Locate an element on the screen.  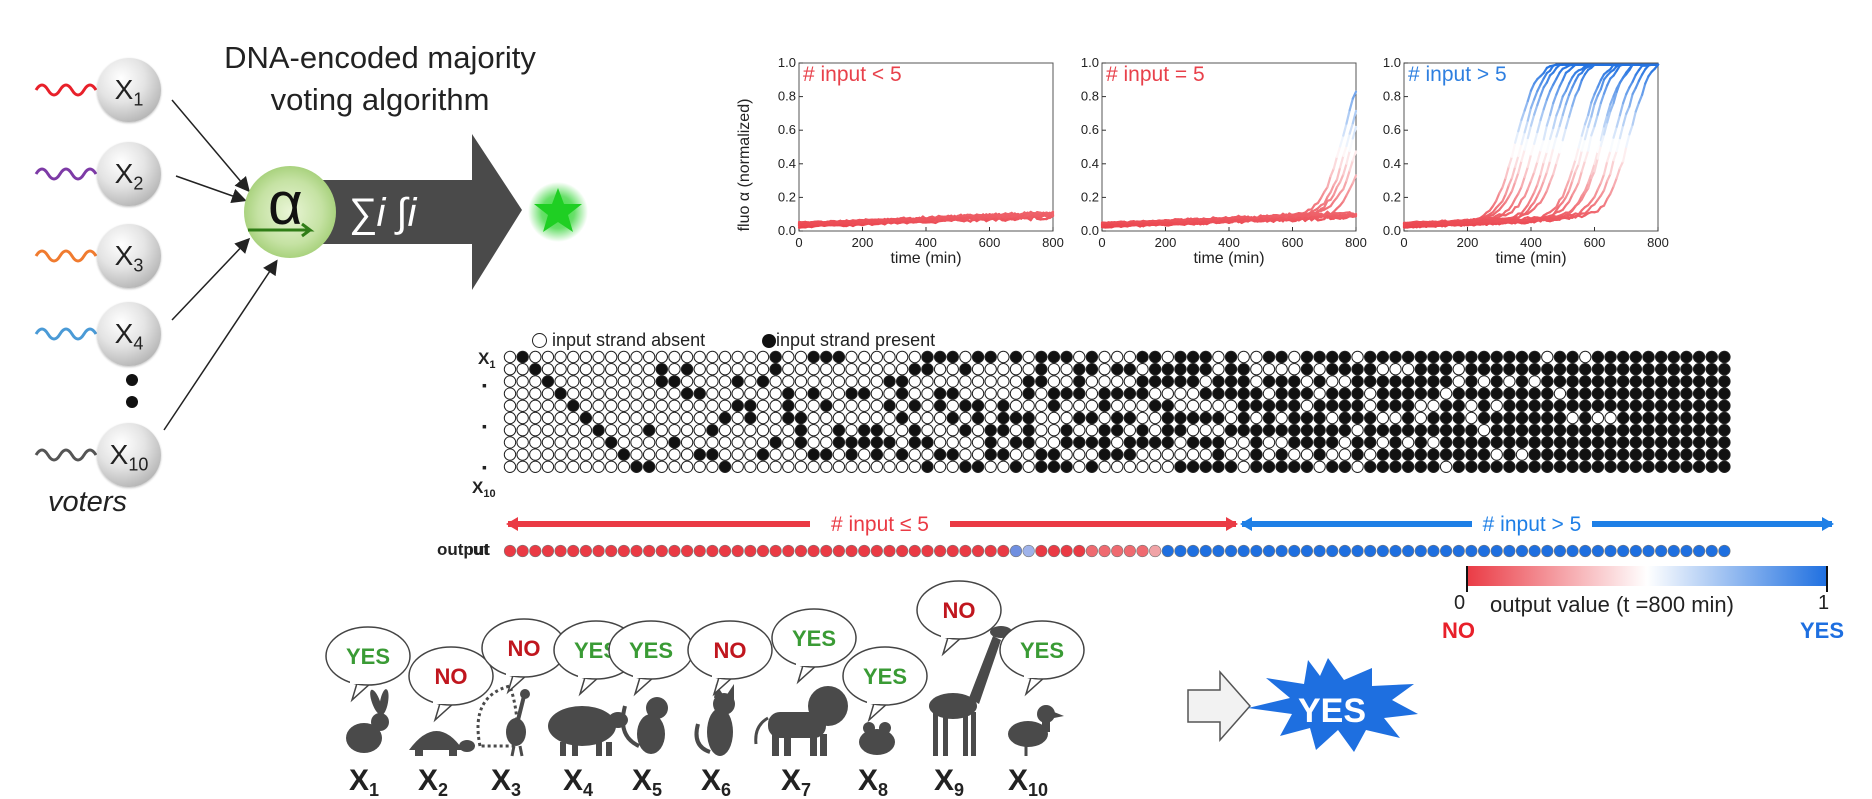
y-tick-label: 0.0 is located at coordinates (1090, 230).